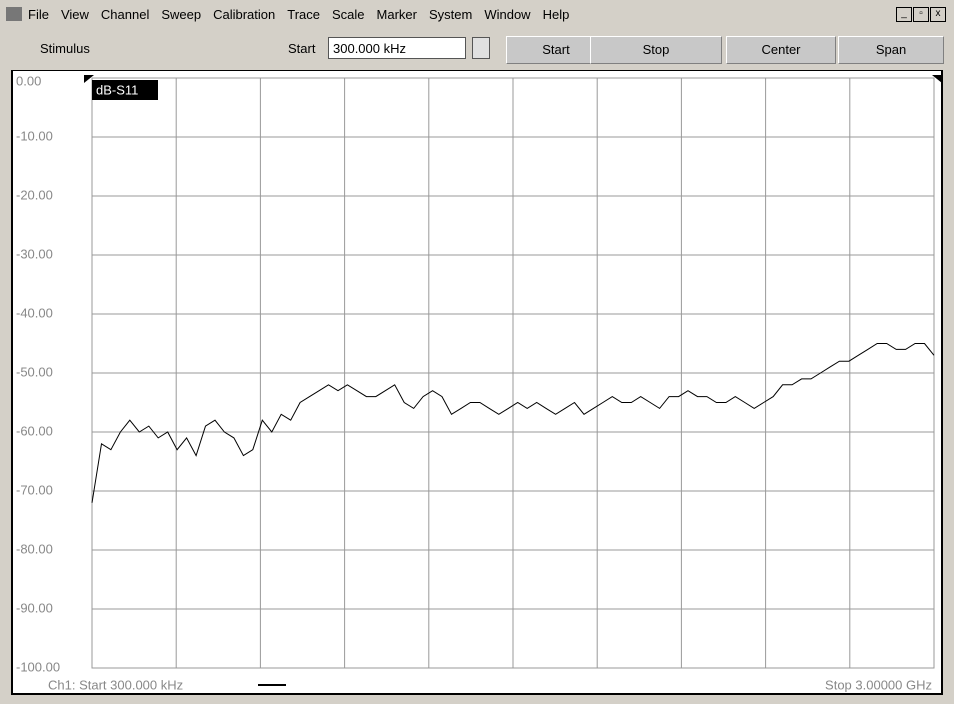 This screenshot has height=704, width=954. What do you see at coordinates (556, 14) in the screenshot?
I see `menu-item: Help` at bounding box center [556, 14].